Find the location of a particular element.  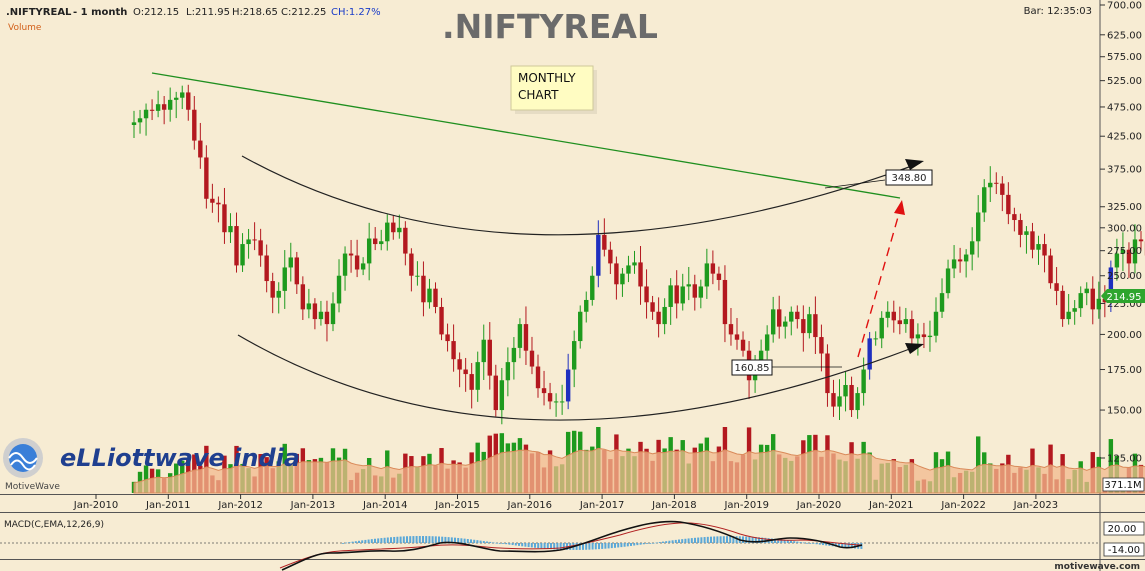

macd-line is located at coordinates (572, 545).